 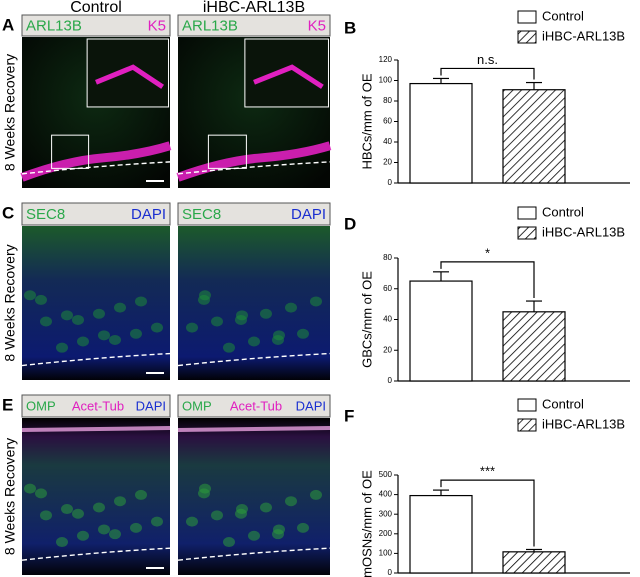 What do you see at coordinates (350, 223) in the screenshot?
I see `panel-letter: D` at bounding box center [350, 223].